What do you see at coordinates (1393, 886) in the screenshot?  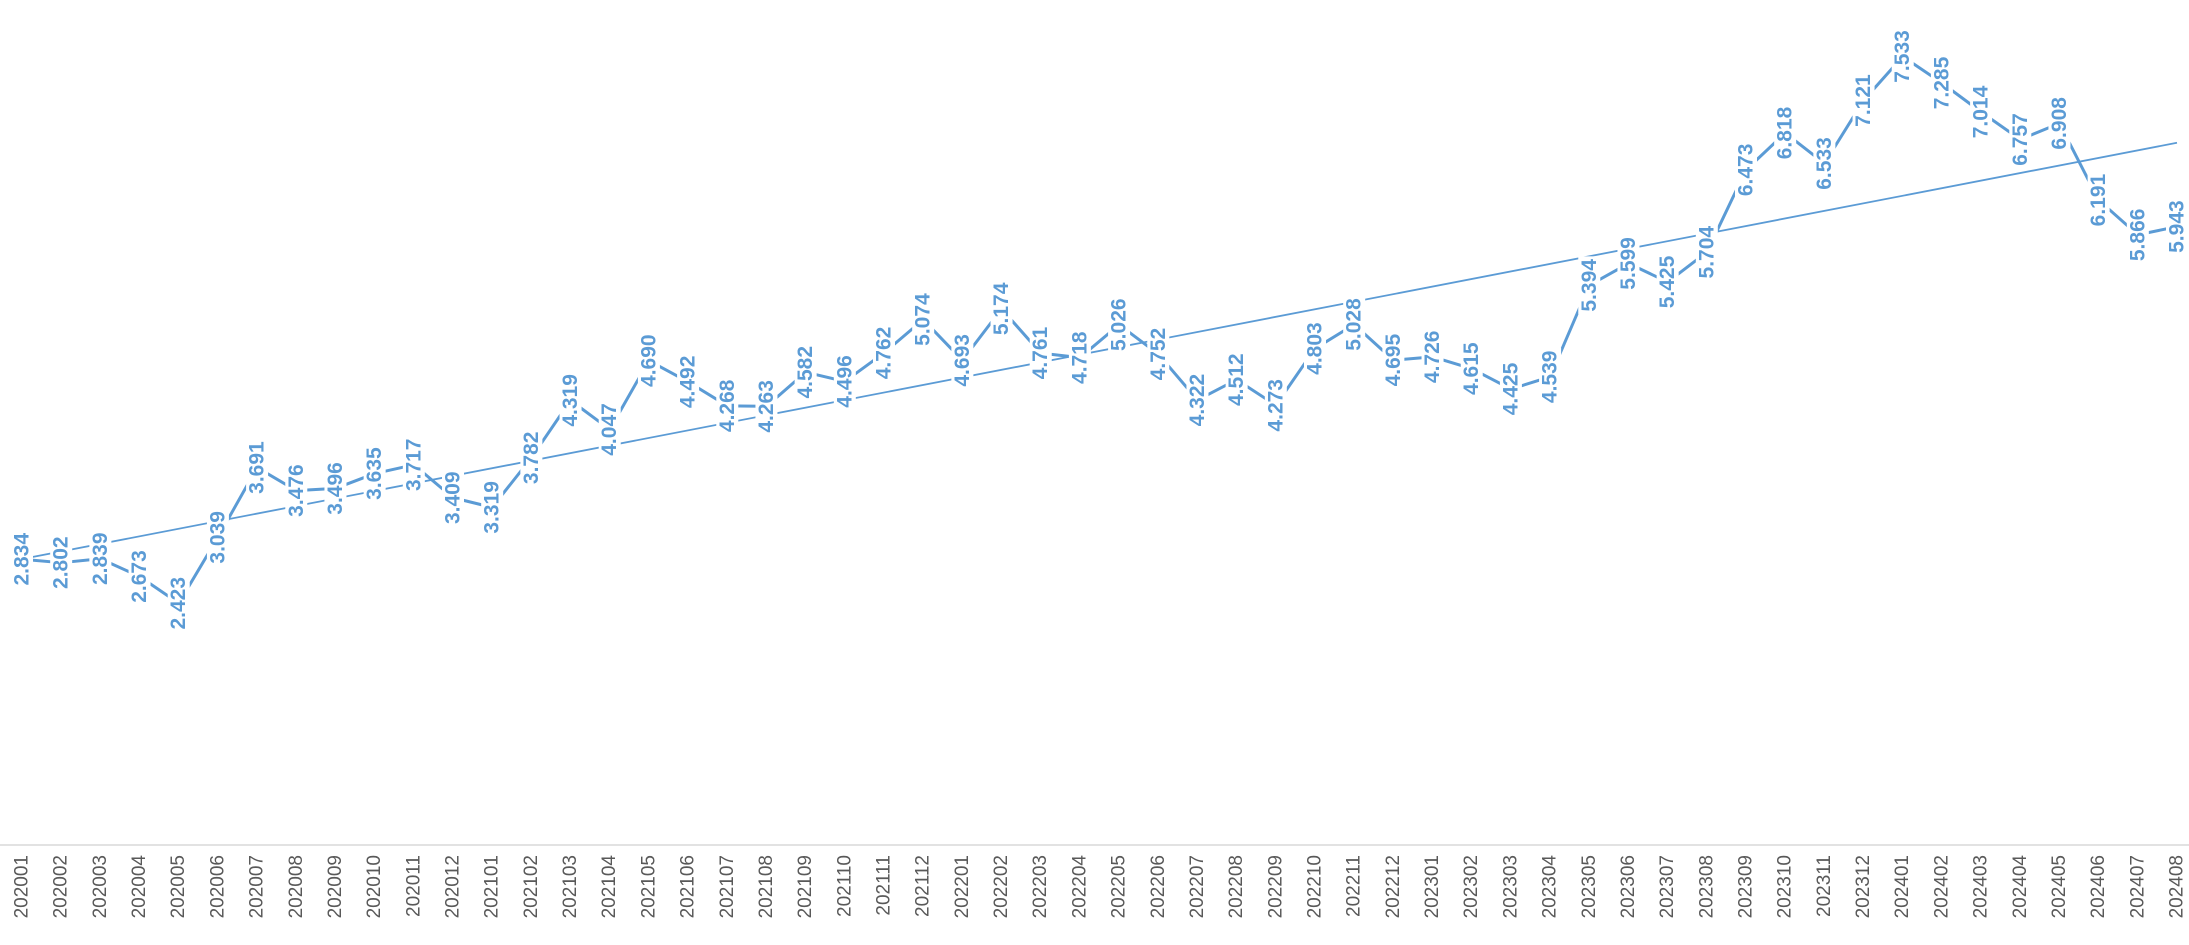 I see `x-tick-label: 202212` at bounding box center [1393, 886].